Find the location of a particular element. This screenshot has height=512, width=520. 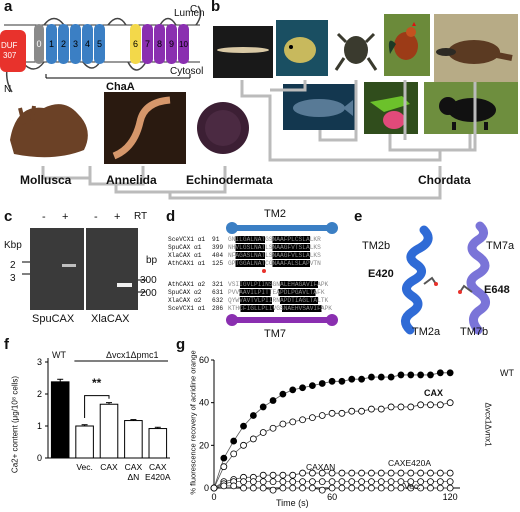

f-ytick-label: 0 is located at coordinates (39, 458).